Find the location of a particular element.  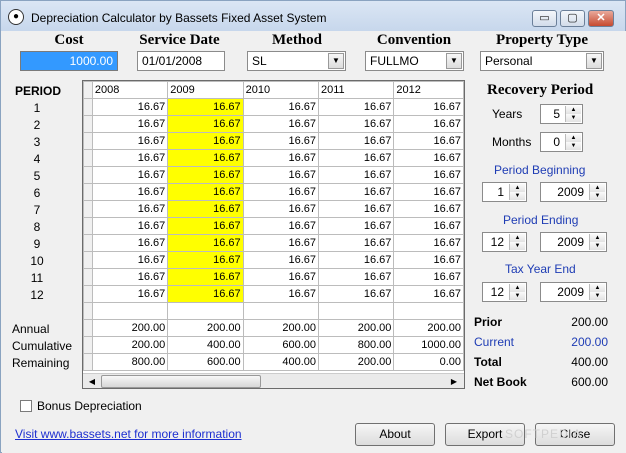

months-spinner: 0 ▲ ▼ is located at coordinates (561, 142).